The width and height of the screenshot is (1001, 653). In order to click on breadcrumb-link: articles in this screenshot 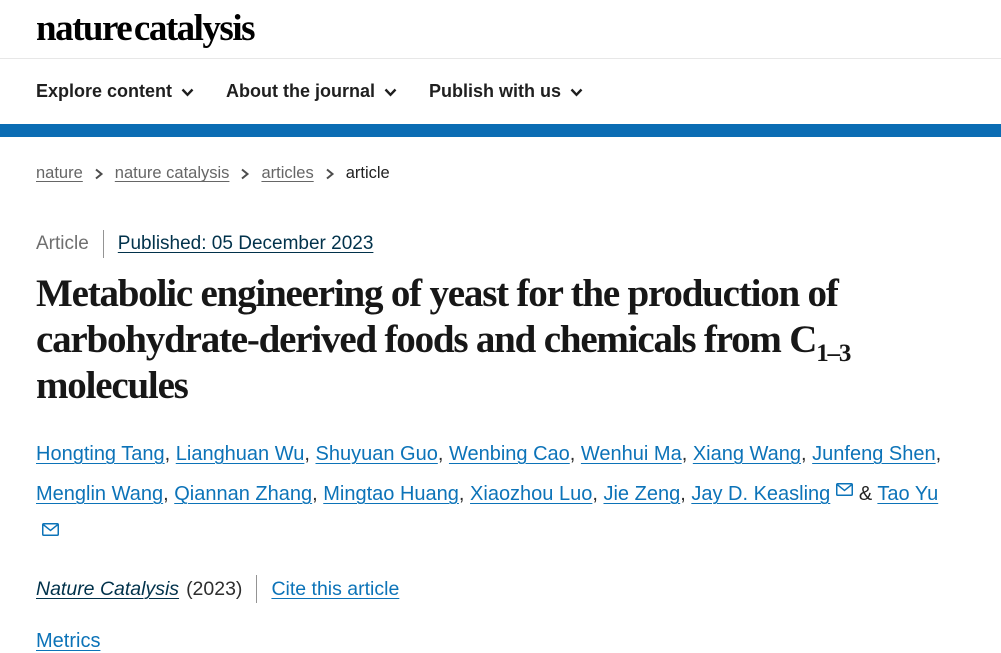, I will do `click(287, 173)`.